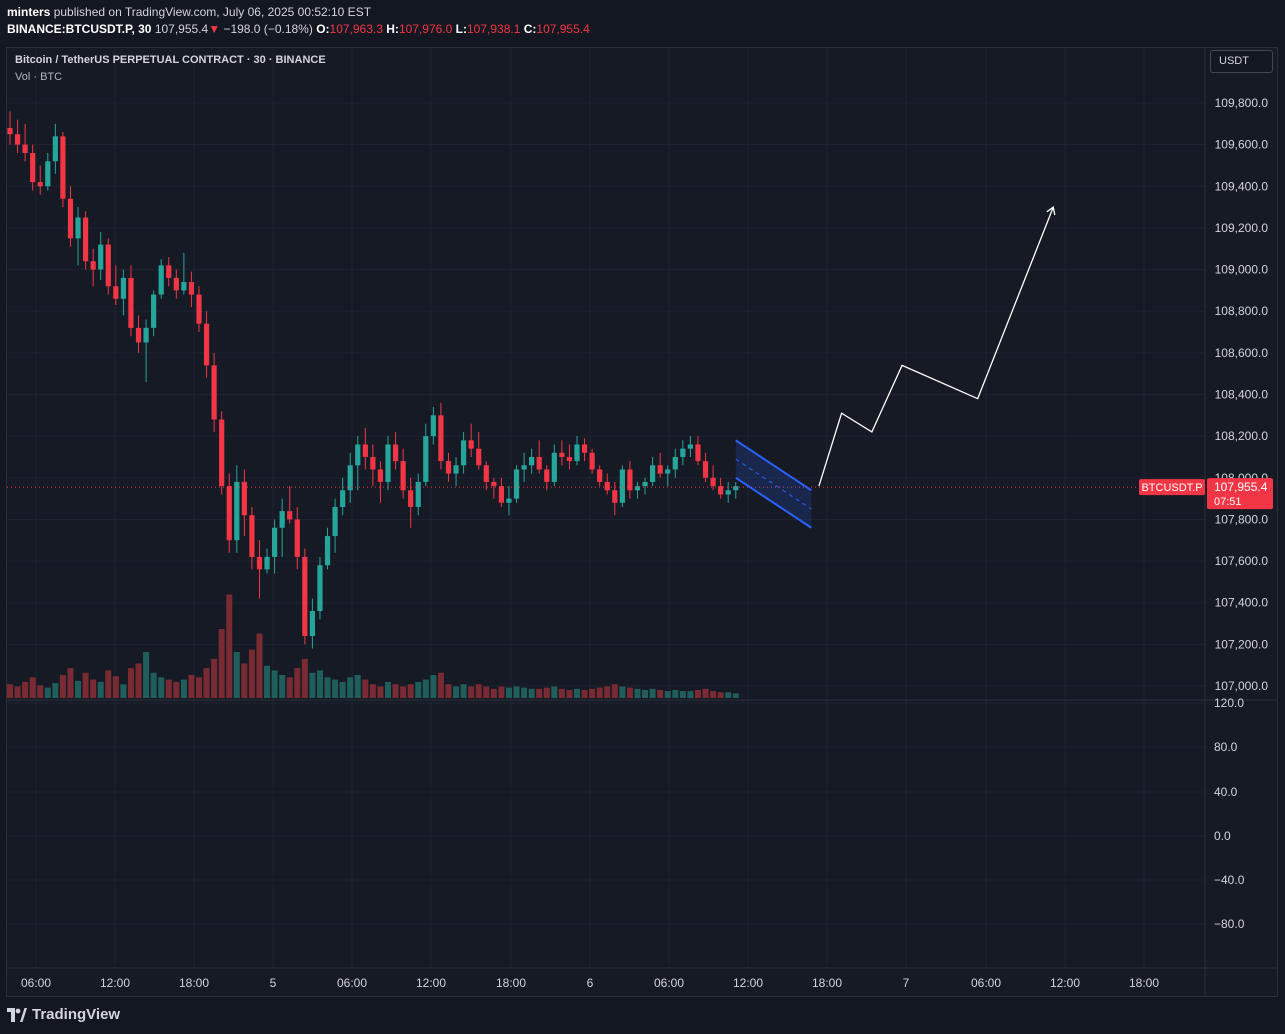 The width and height of the screenshot is (1285, 1034). I want to click on volume-tick-label: −40.0, so click(1229, 880).